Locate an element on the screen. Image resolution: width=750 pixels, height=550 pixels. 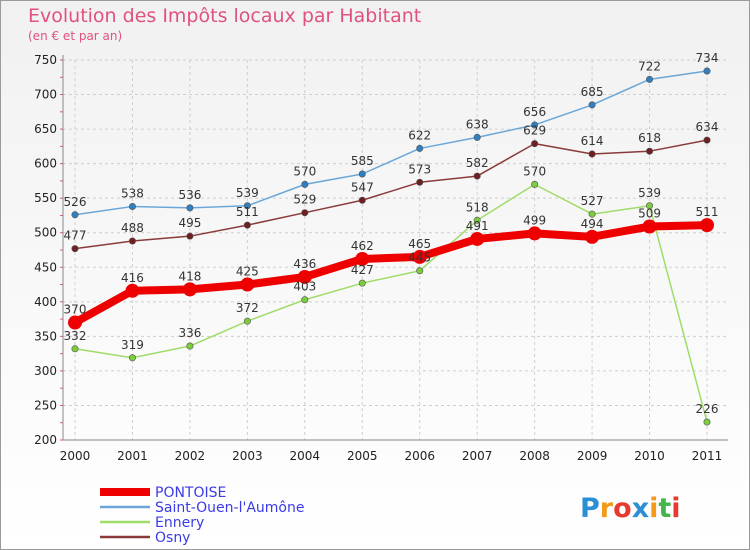
data-label-saint-ouen-l-aum-ne: 585 is located at coordinates (362, 161).